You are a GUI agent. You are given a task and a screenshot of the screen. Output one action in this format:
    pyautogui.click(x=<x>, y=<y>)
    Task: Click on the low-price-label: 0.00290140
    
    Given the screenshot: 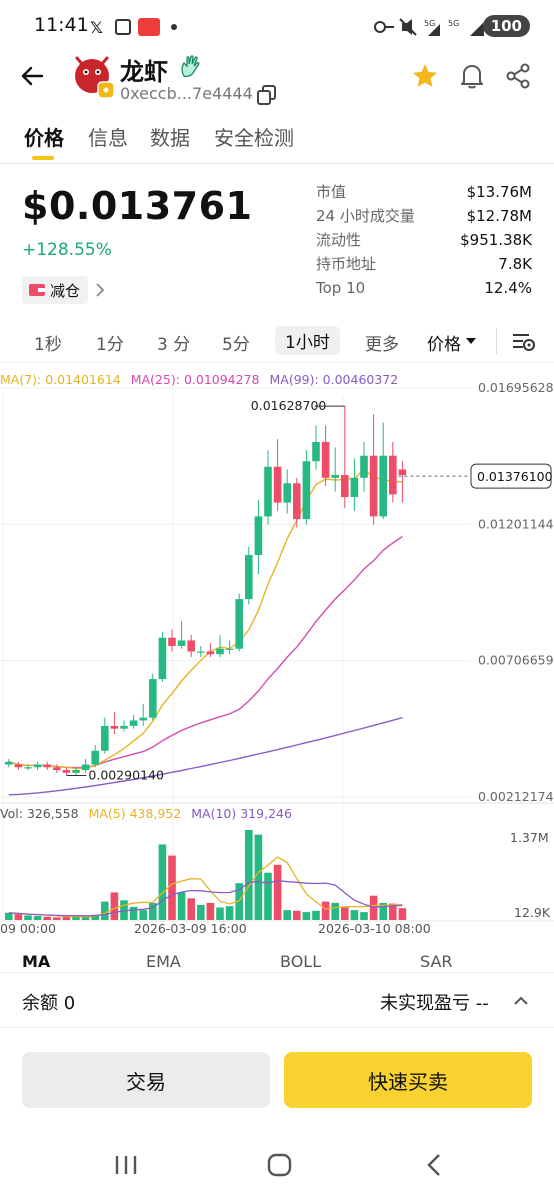 What is the action you would take?
    pyautogui.click(x=126, y=775)
    